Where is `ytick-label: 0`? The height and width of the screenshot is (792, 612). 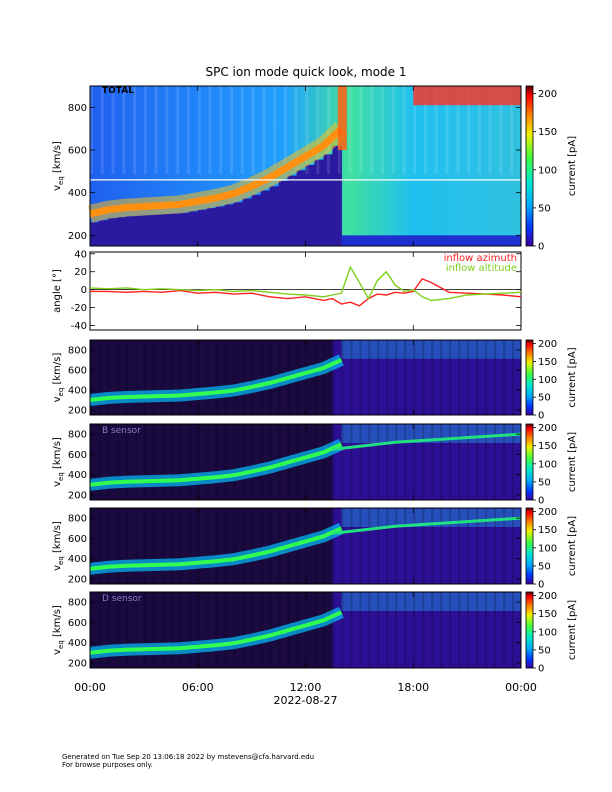
ytick-label: 0 is located at coordinates (84, 290).